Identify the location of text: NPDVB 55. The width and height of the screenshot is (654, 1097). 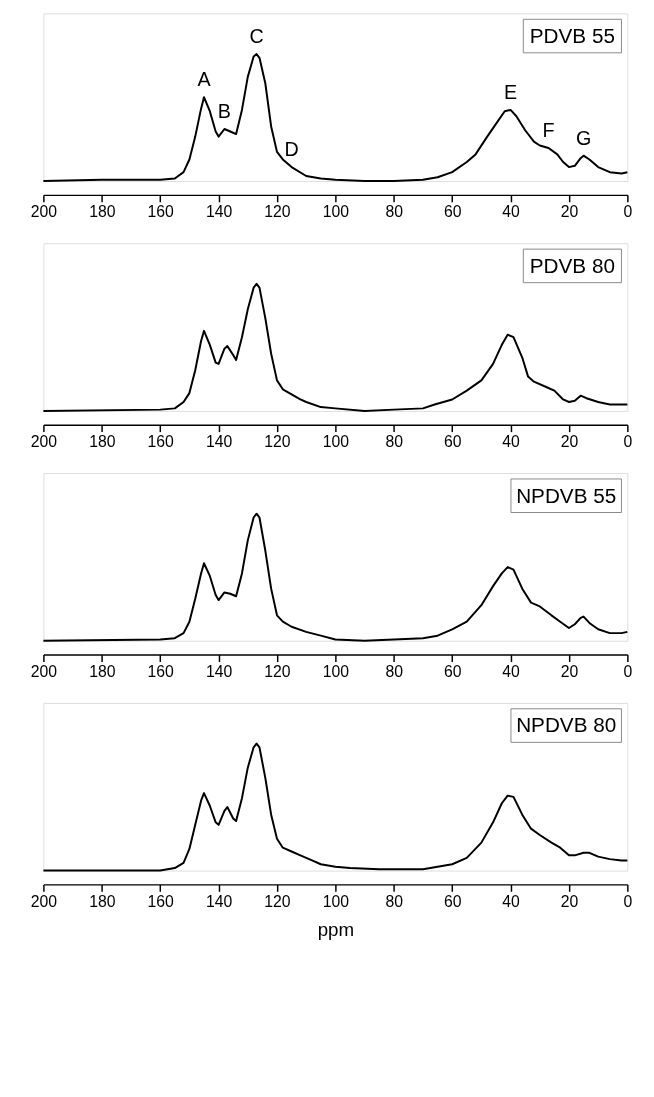
(566, 495).